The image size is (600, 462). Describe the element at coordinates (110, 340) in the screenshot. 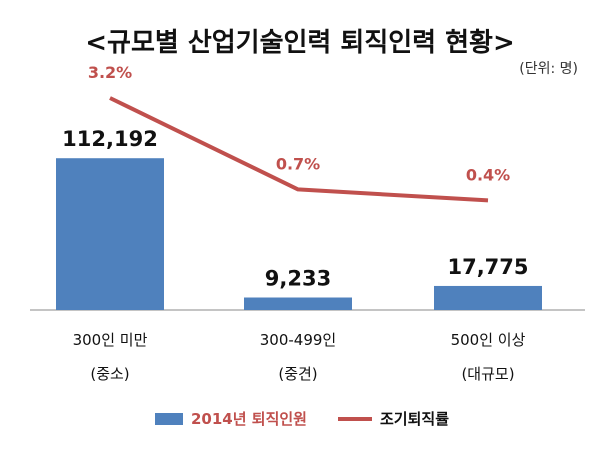

I see `category-label-1: 300인 미만` at that location.